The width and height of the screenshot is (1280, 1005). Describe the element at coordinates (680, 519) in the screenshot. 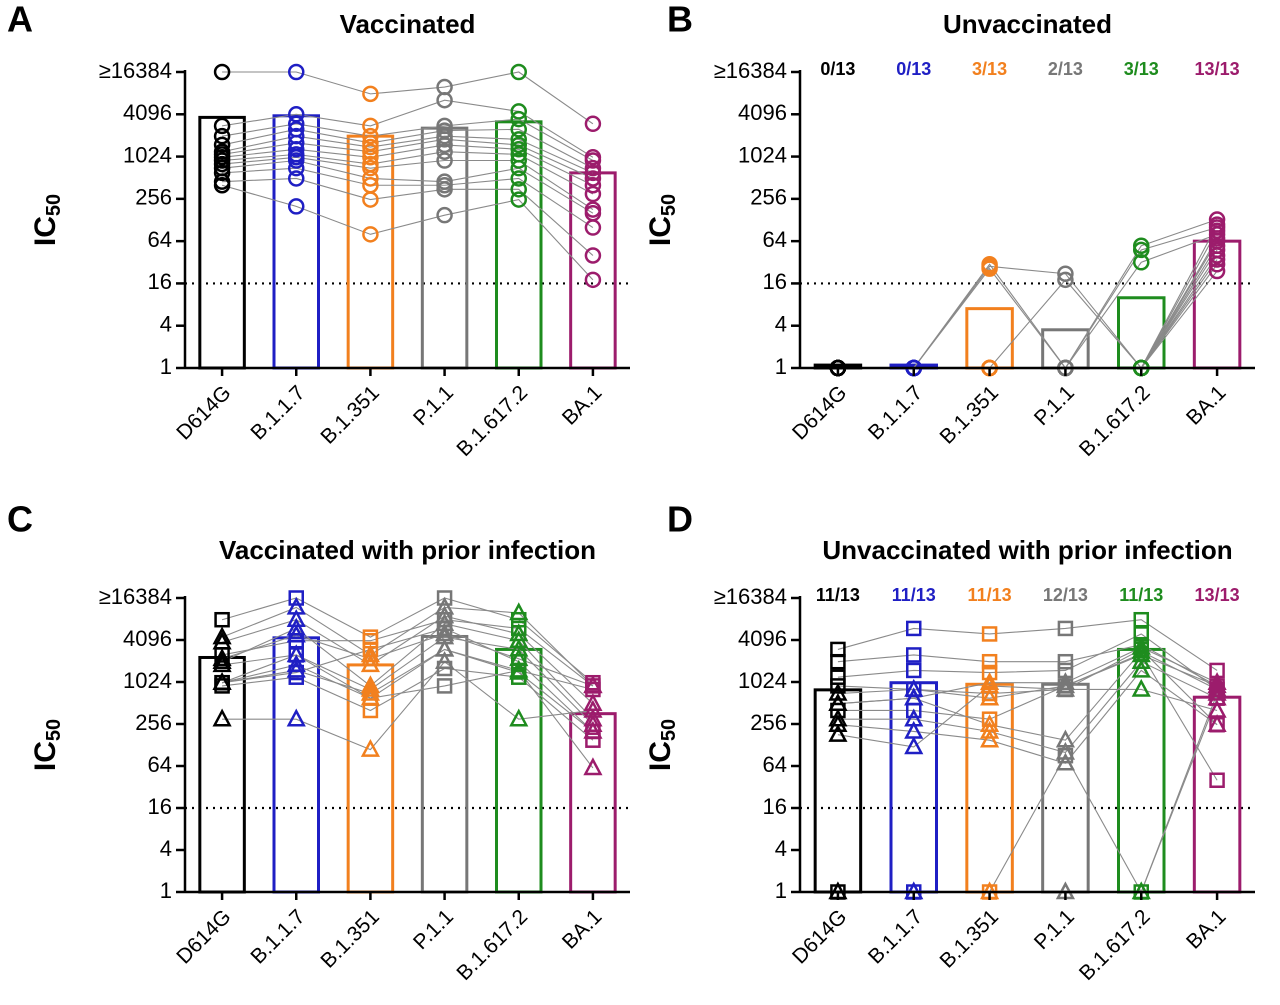

I see `panel-label: D` at that location.